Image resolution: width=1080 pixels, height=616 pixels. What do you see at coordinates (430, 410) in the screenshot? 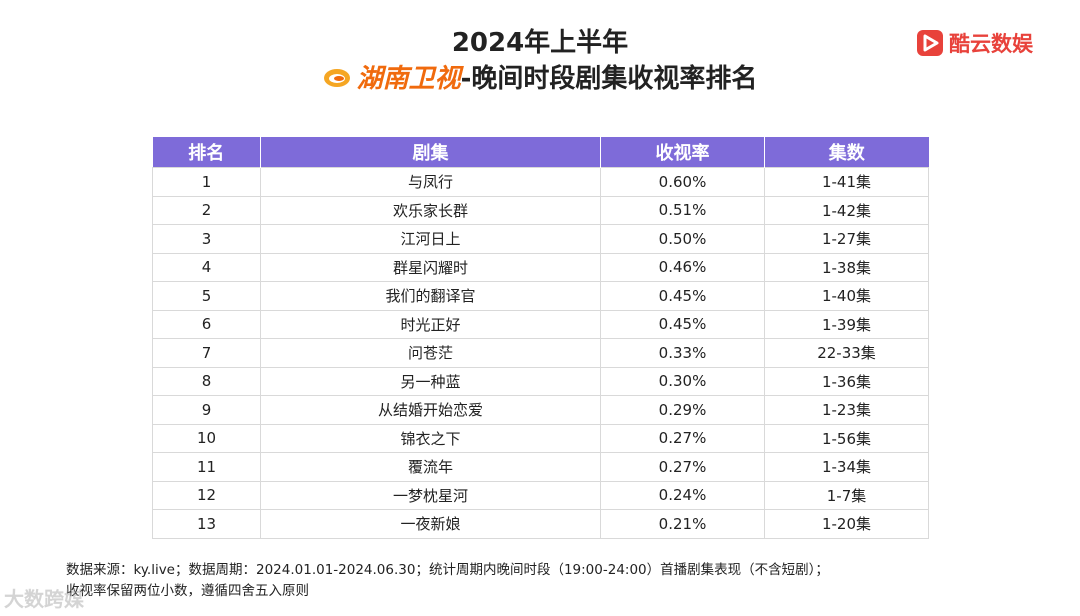
I see `cell-drama: 从结婚开始恋爱` at bounding box center [430, 410].